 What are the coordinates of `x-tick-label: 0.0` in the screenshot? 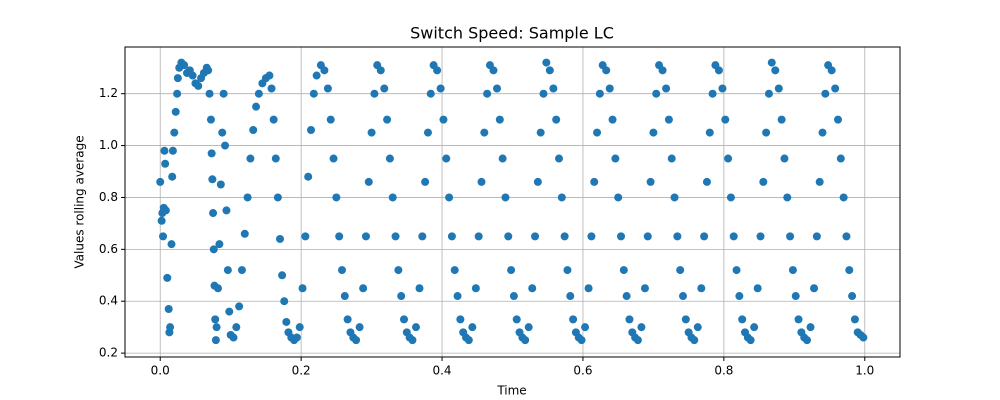 It's located at (160, 371).